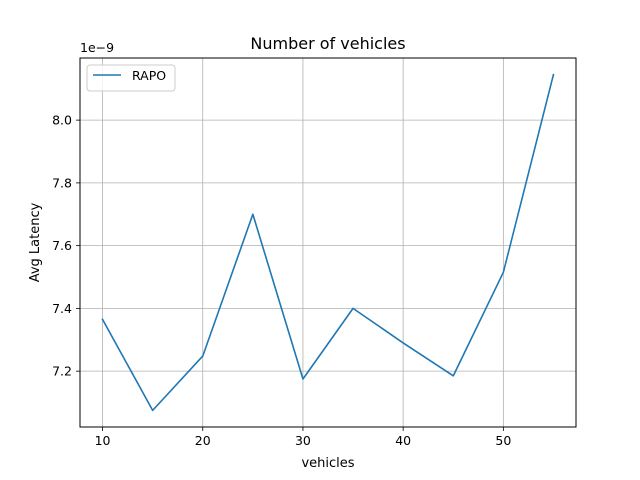 This screenshot has width=640, height=480. What do you see at coordinates (62, 182) in the screenshot?
I see `y-tick-label: 7.8` at bounding box center [62, 182].